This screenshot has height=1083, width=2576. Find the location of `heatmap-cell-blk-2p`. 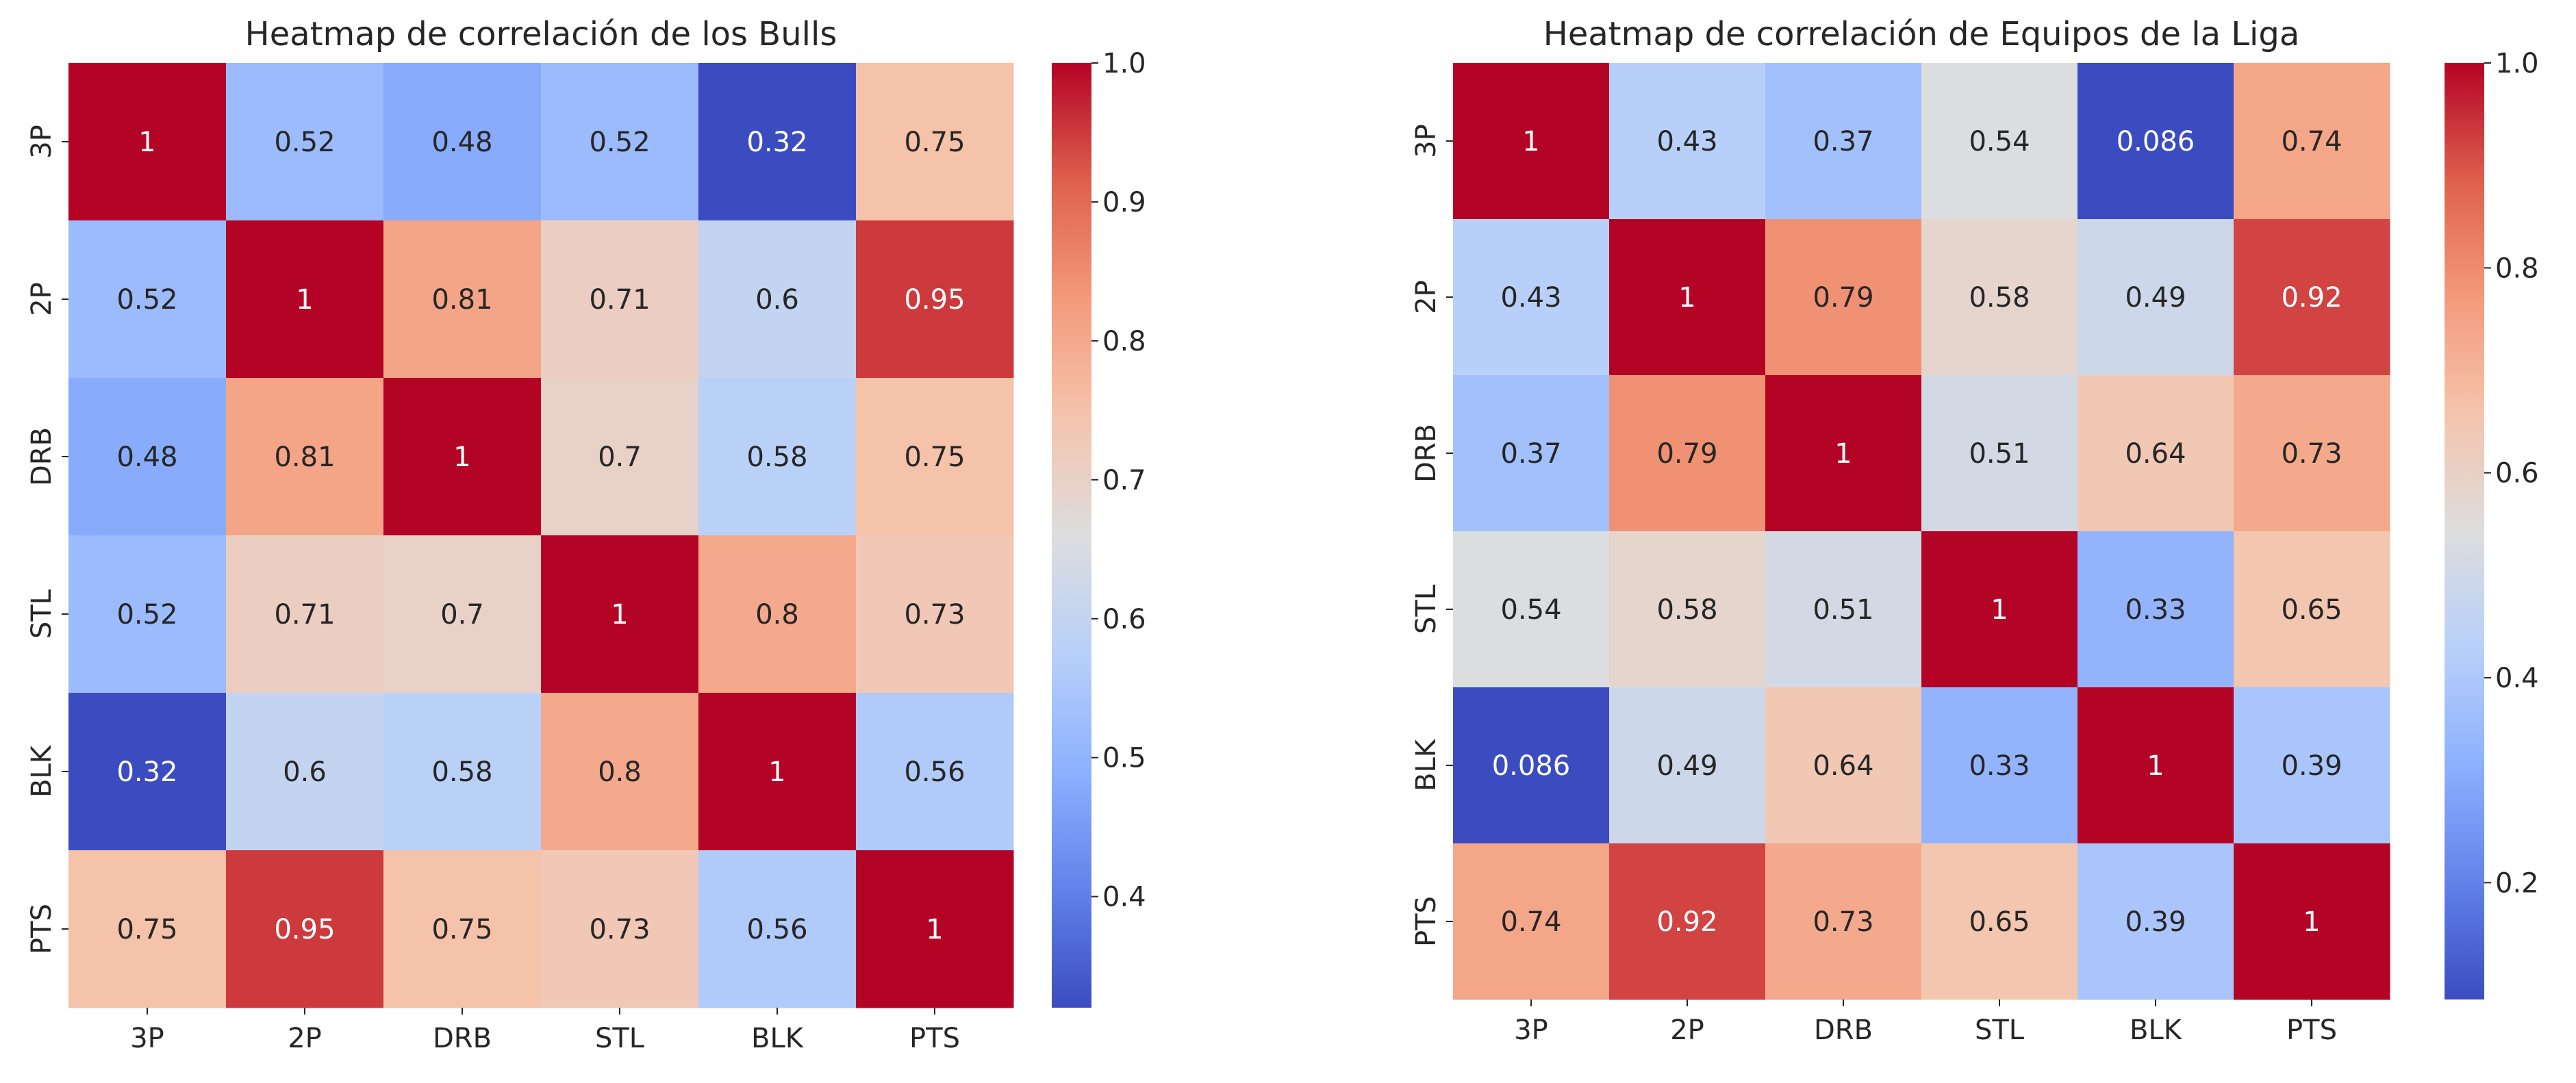

heatmap-cell-blk-2p is located at coordinates (305, 772).